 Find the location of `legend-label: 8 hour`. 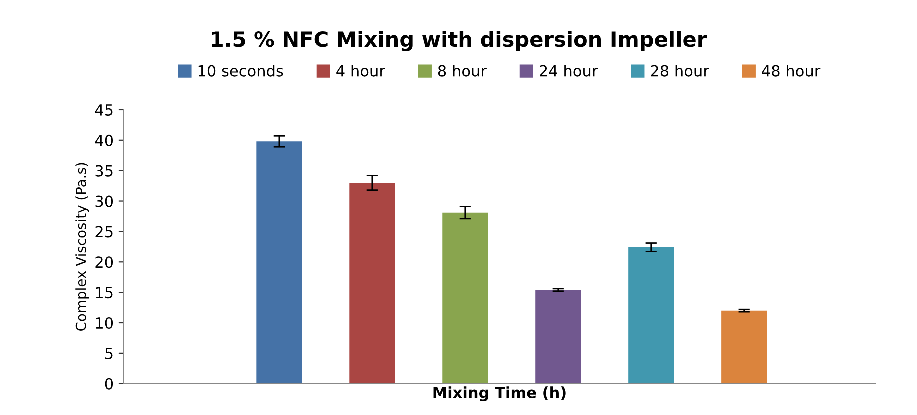

legend-label: 8 hour is located at coordinates (462, 71).